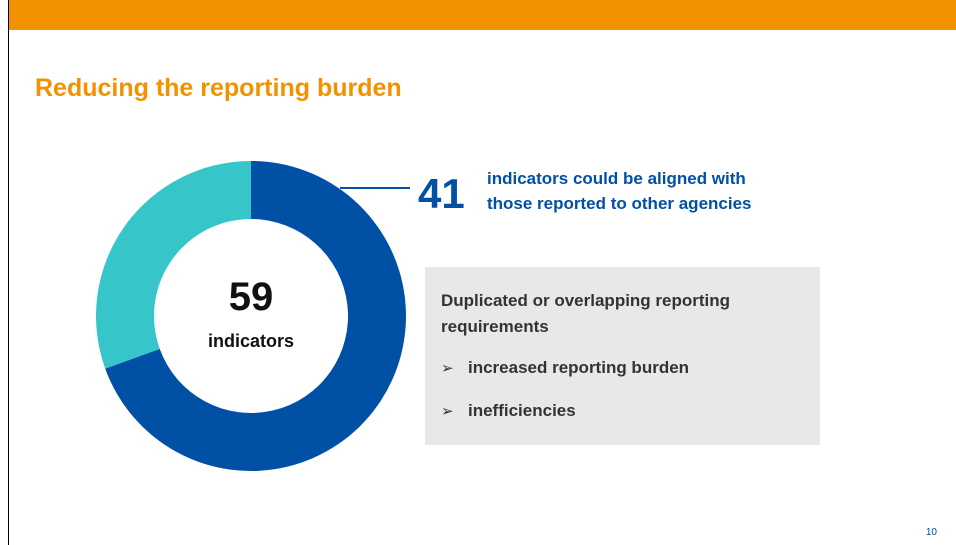 The image size is (956, 545). I want to click on center-label: indicators, so click(251, 341).